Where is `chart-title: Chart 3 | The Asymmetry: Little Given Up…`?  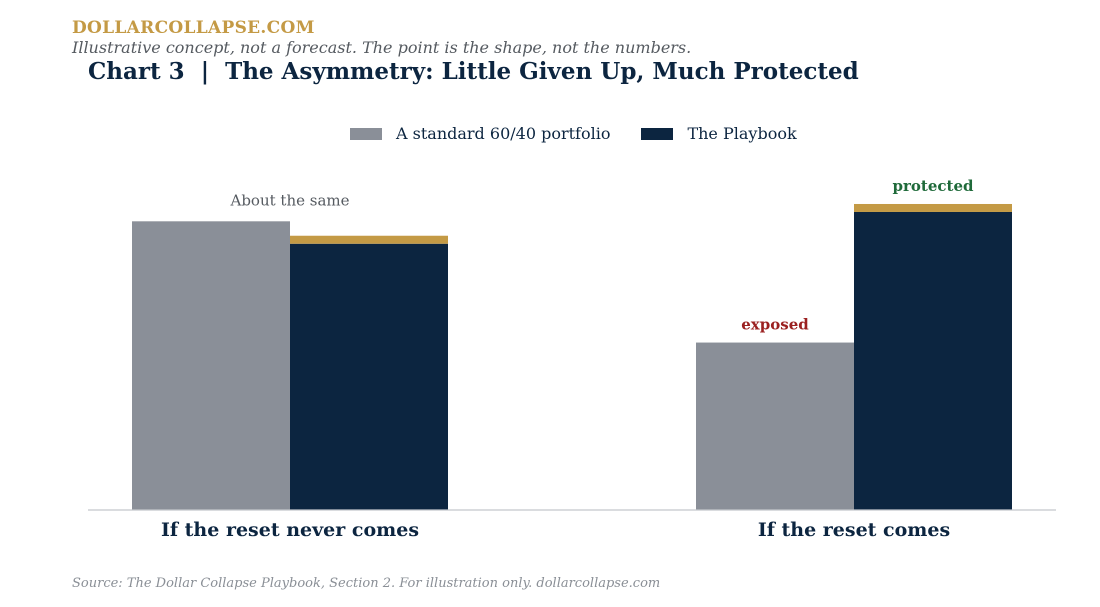 chart-title: Chart 3 | The Asymmetry: Little Given Up… is located at coordinates (473, 71).